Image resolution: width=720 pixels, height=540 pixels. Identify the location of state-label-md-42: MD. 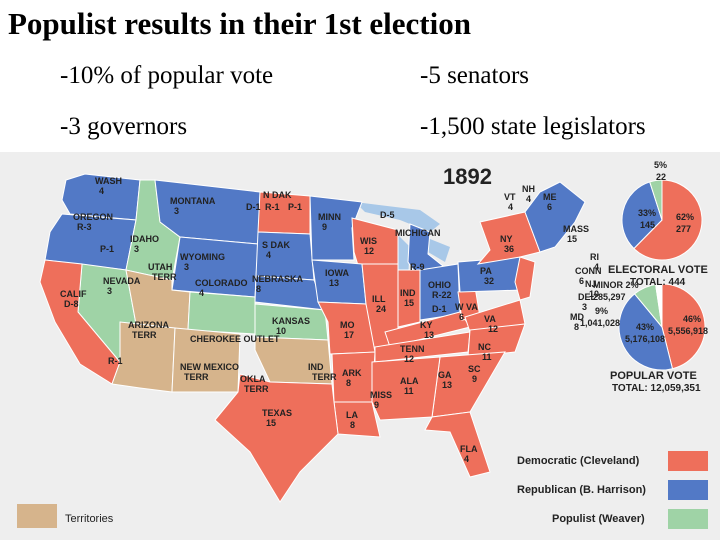
(577, 317).